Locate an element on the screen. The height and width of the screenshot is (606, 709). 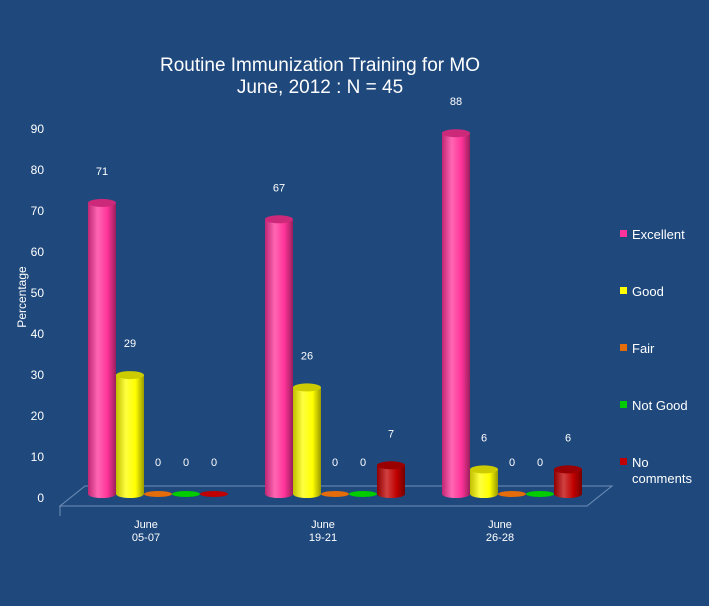
chart-subtitle: June, 2012 : N = 45 is located at coordinates (320, 87).